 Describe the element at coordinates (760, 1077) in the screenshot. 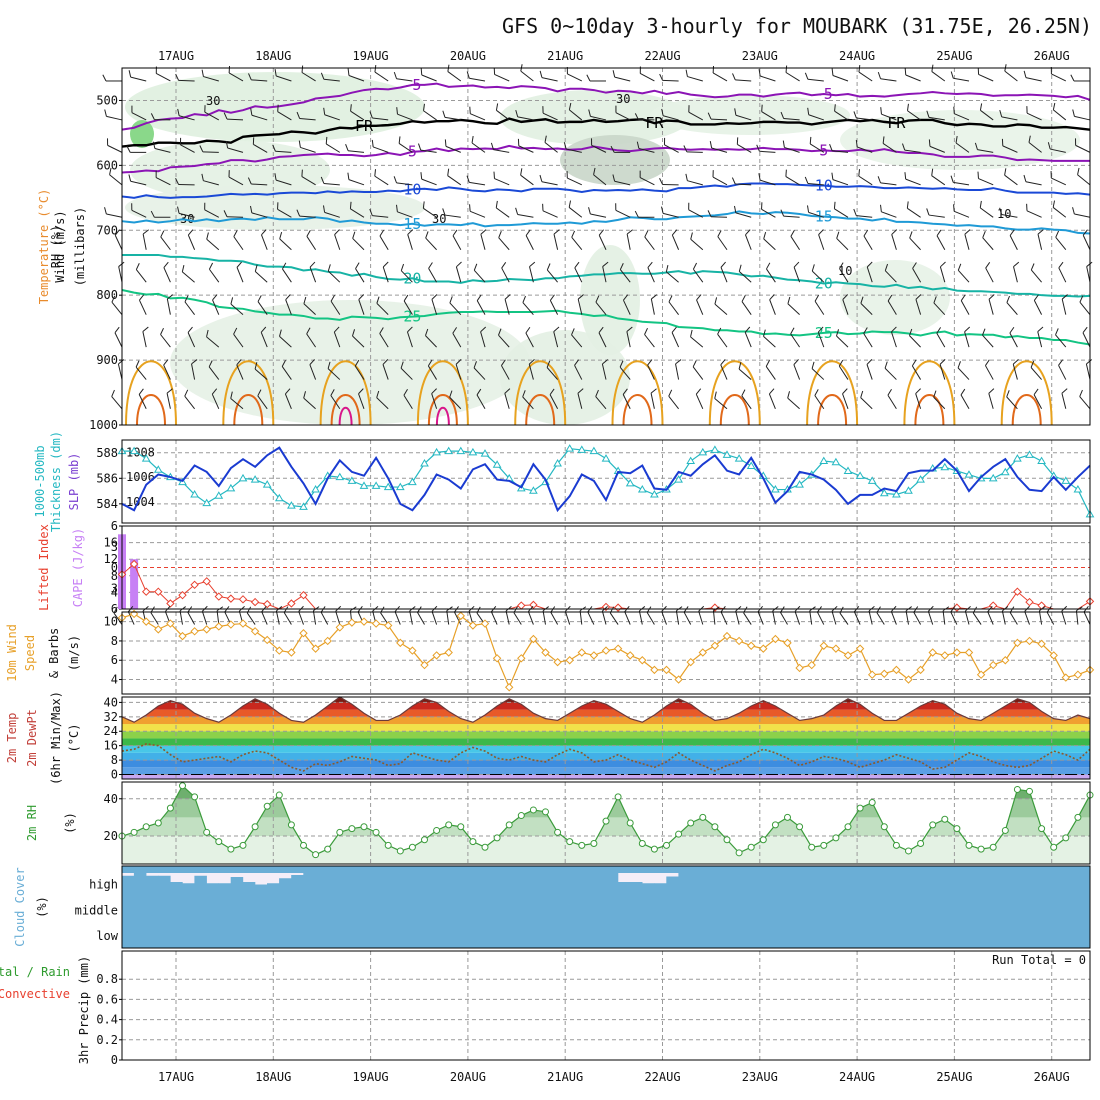

I see `bottom-date-label: 23AUG` at that location.